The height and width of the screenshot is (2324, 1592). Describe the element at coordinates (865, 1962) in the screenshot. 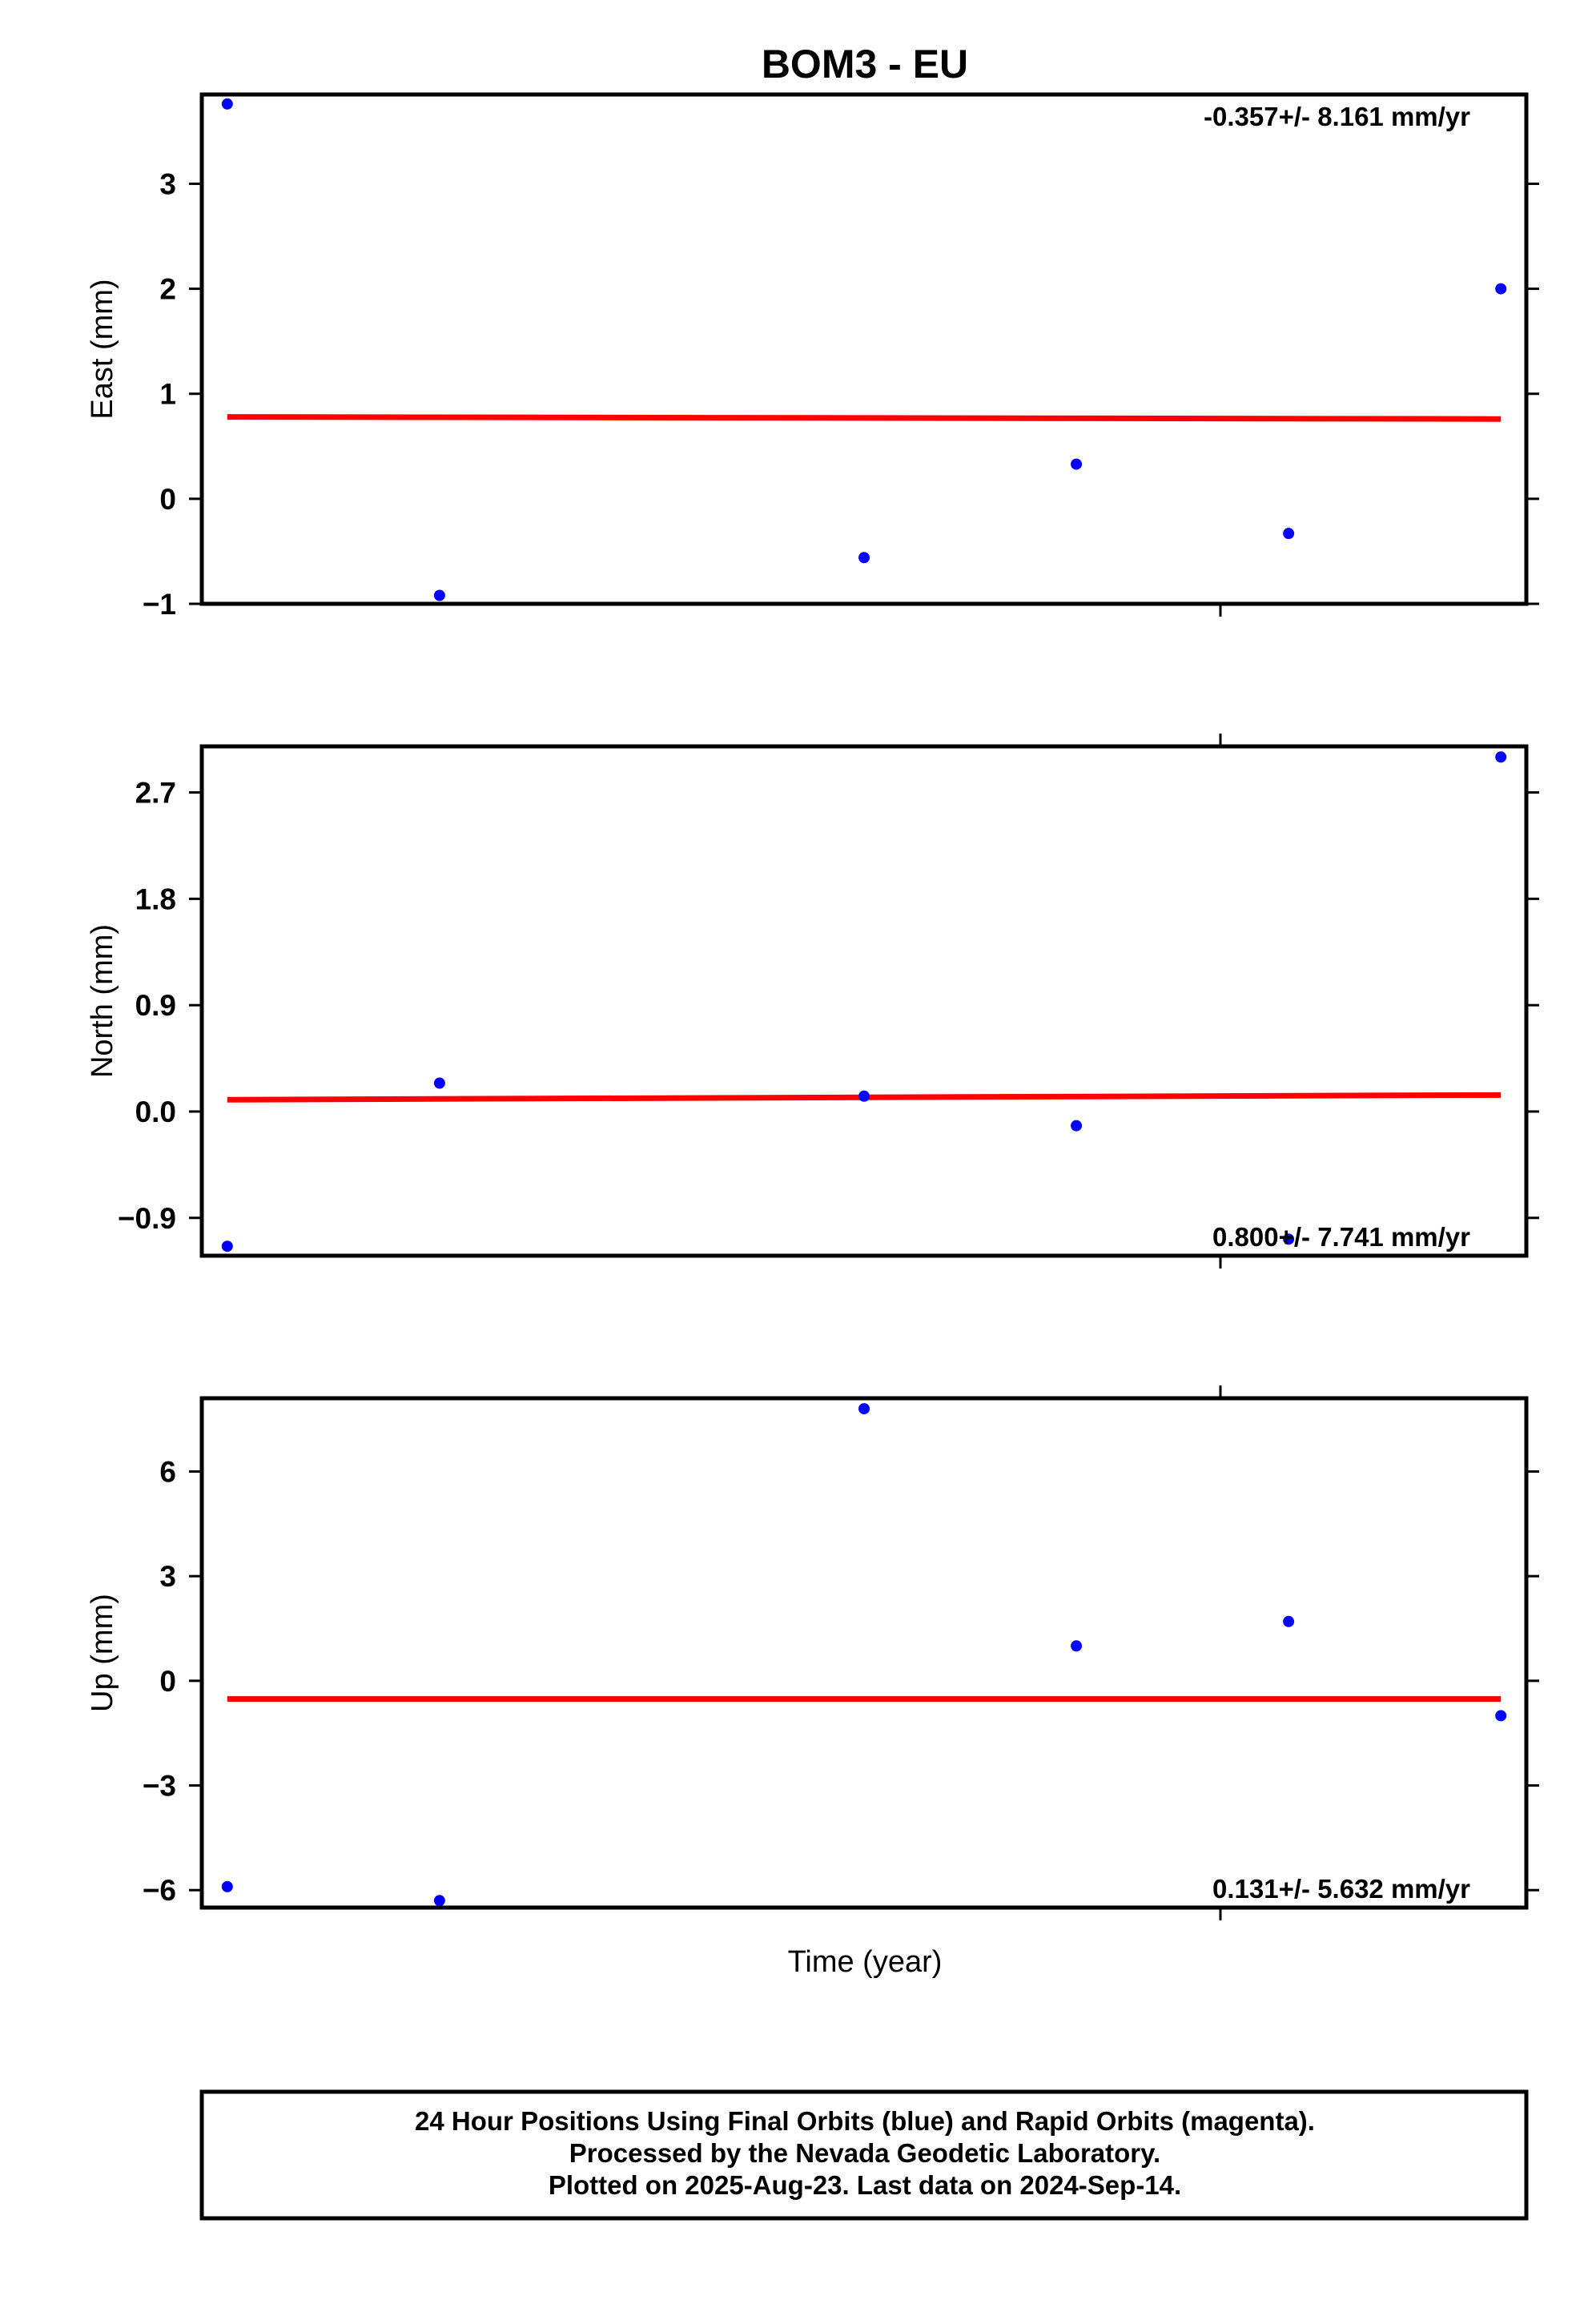

I see `x-axis-label: Time (year)` at that location.